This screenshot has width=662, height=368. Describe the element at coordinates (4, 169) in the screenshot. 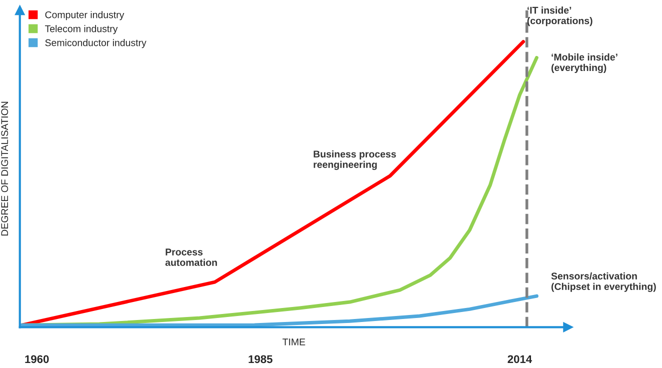

I see `y-axis-title: DEGREE OF DIGITALISATION` at that location.